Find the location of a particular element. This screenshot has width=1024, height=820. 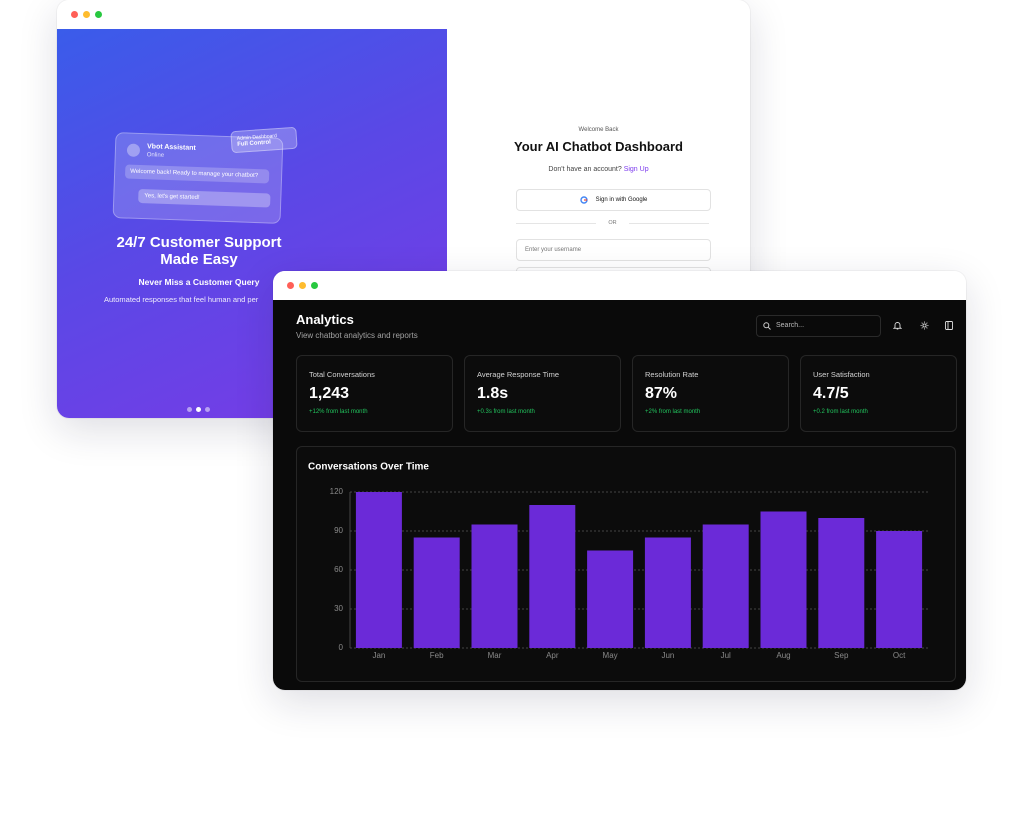

sidebar-icon is located at coordinates (949, 325).